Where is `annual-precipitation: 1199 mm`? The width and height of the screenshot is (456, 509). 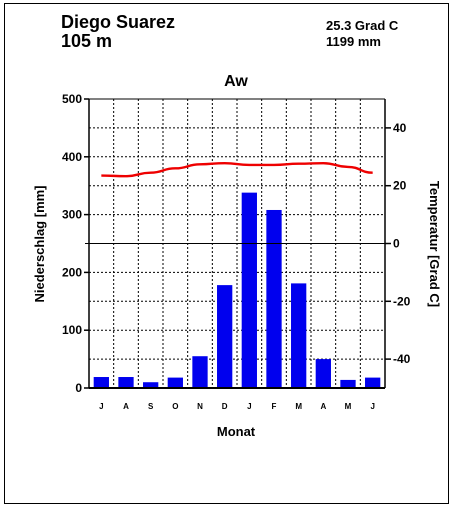
annual-precipitation: 1199 mm is located at coordinates (353, 41).